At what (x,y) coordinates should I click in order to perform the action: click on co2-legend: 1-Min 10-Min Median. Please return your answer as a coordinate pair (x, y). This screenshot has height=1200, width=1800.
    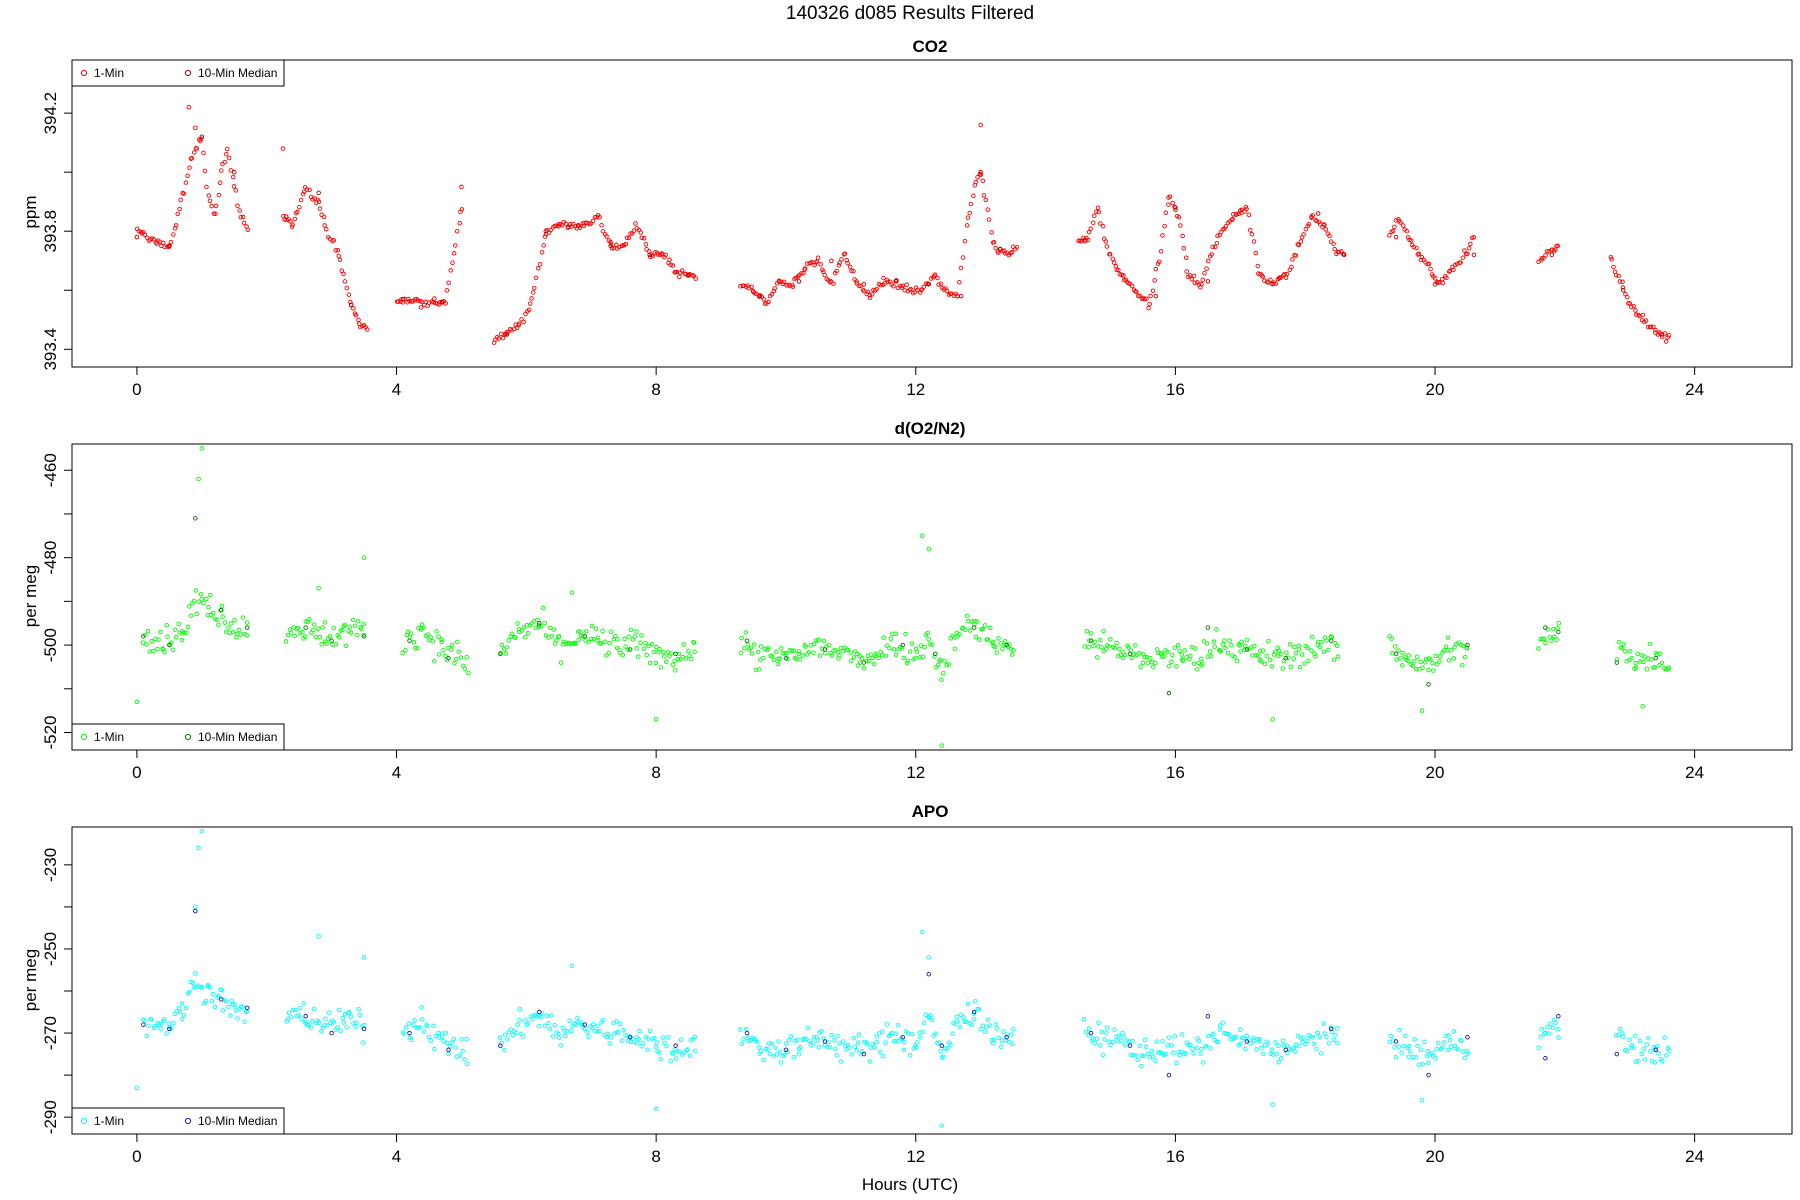
    Looking at the image, I should click on (178, 73).